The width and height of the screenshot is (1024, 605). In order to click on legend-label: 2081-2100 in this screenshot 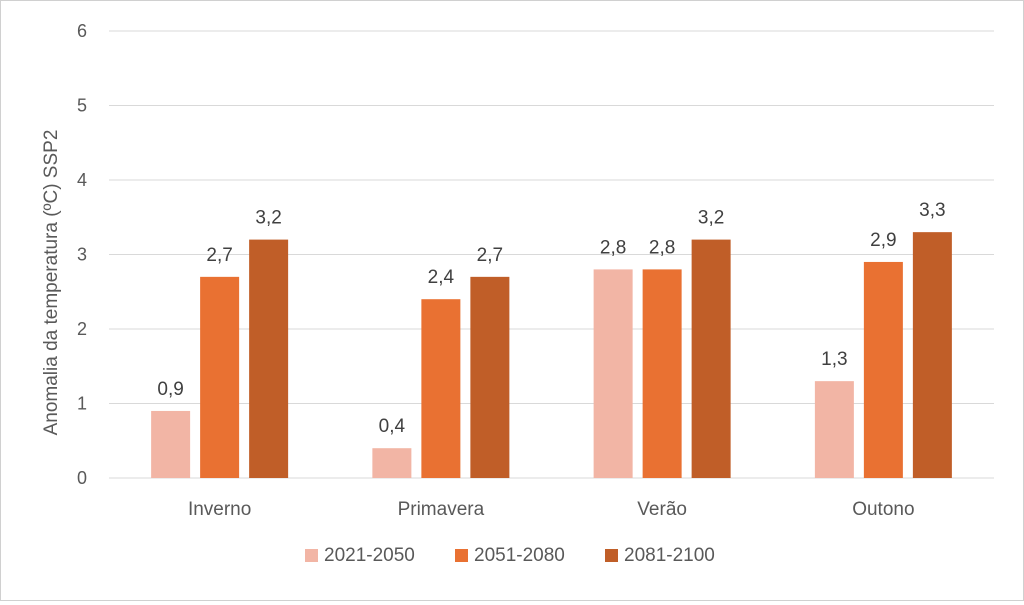, I will do `click(669, 555)`.